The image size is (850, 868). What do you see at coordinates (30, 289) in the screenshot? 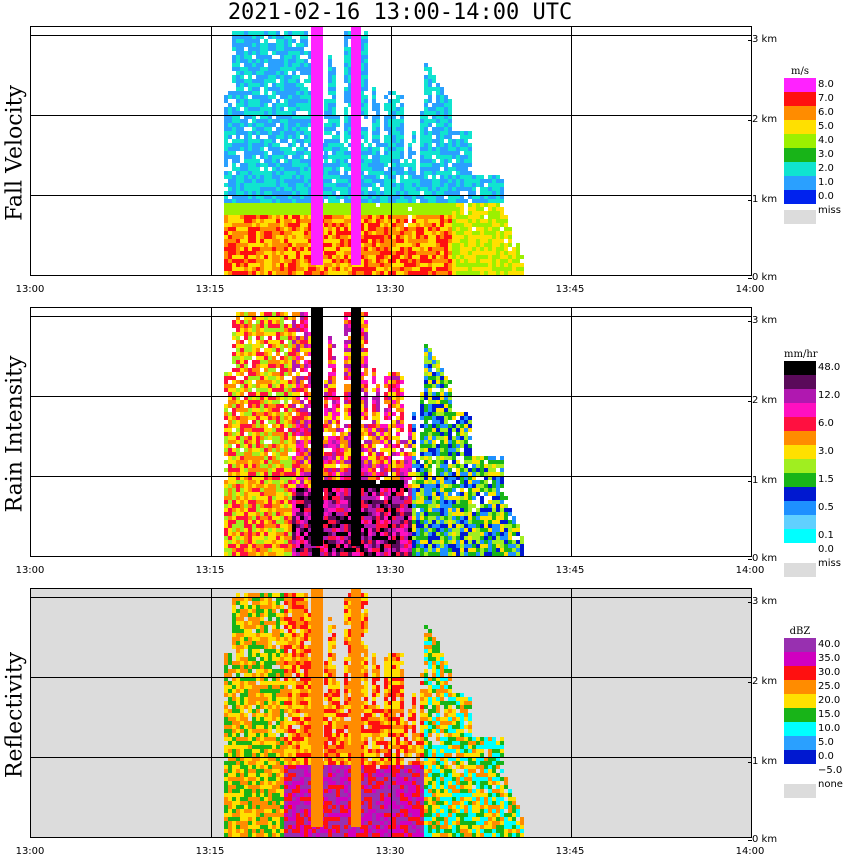
I see `x-tick-label: 13:00` at bounding box center [30, 289].